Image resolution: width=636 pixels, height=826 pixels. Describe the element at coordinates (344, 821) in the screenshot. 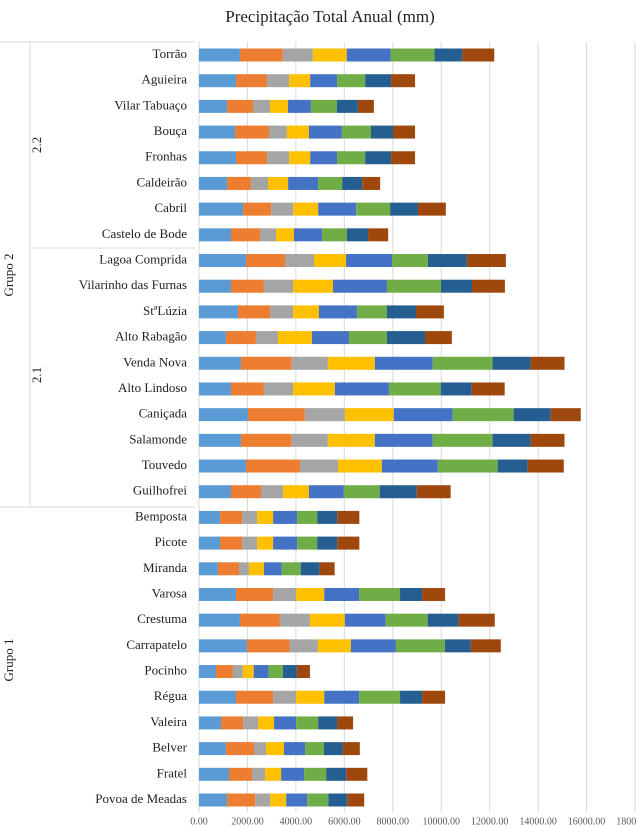

I see `x-tick-label: 6000.00` at that location.